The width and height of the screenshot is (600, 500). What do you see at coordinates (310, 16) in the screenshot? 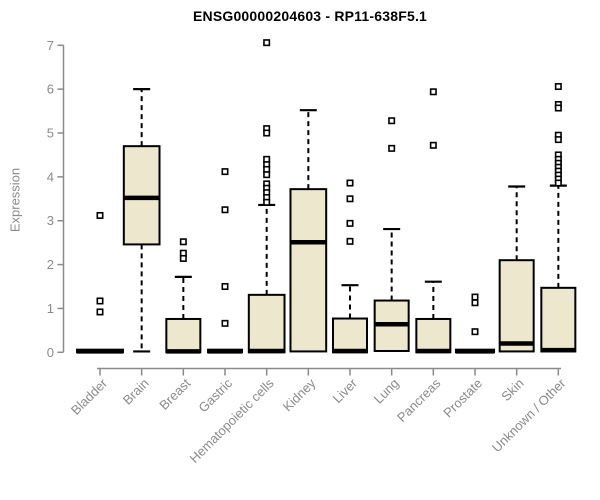
I see `chart-title: ENSG00000204603 - RP11-638F5.1` at bounding box center [310, 16].